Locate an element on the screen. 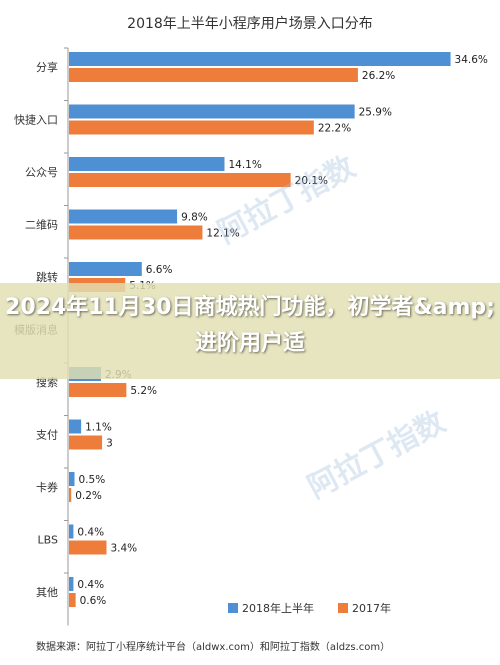  data-label: 34.6% is located at coordinates (471, 60).